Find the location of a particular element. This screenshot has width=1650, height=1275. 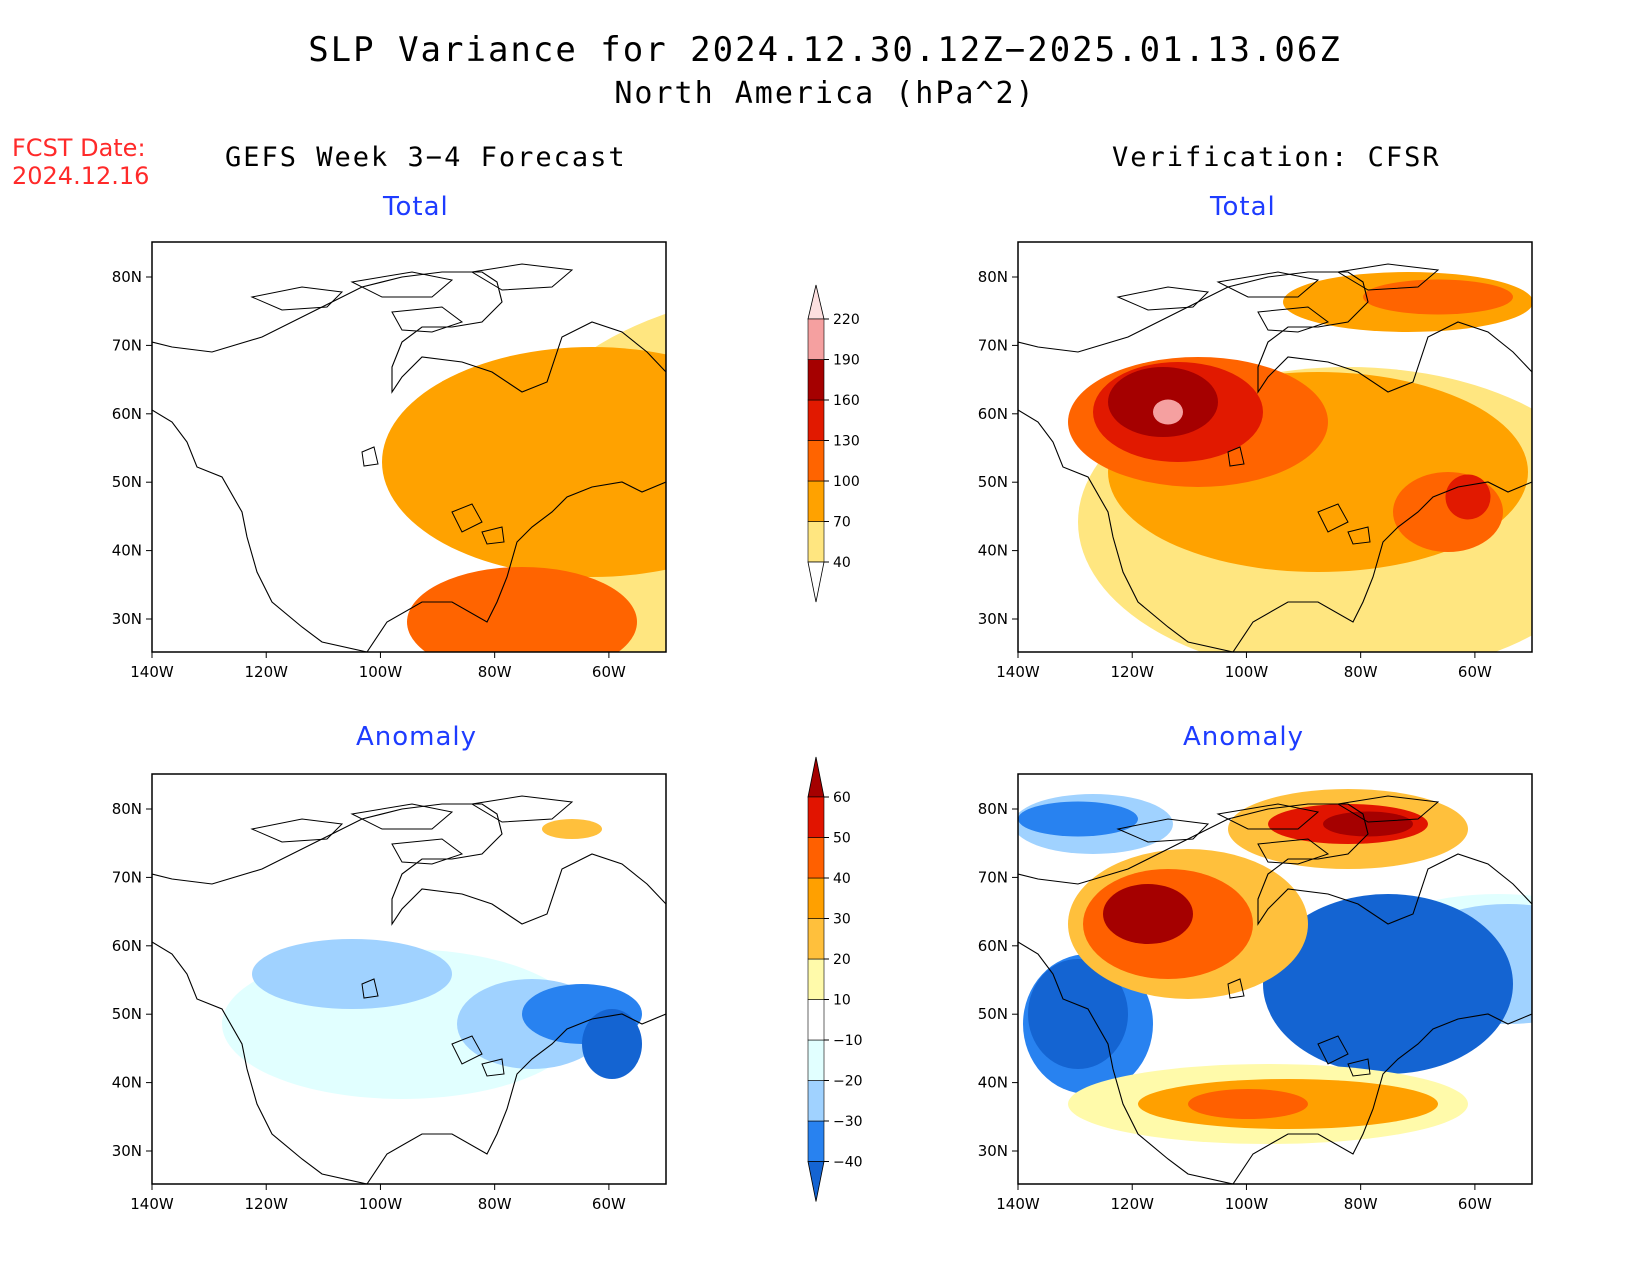

main-subtitle: North America (hPa^2) is located at coordinates (825, 93).